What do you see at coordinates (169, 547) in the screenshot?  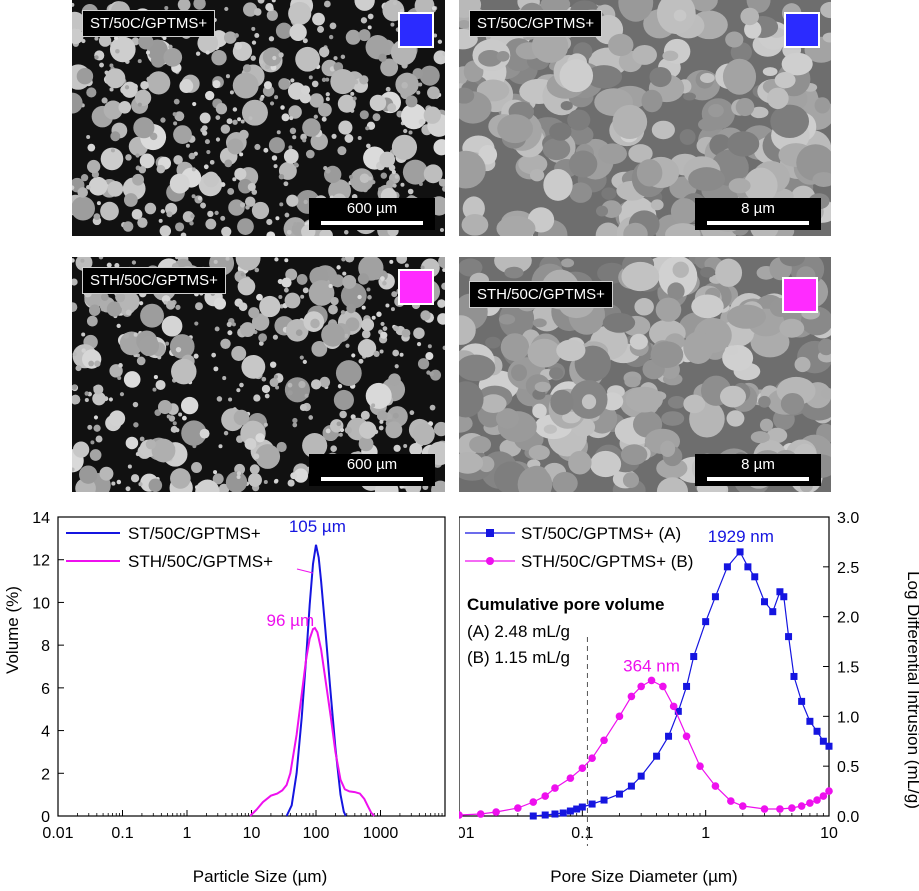 I see `legend: ST/50C/GPTMS+ STH/50C/GPTMS+` at bounding box center [169, 547].